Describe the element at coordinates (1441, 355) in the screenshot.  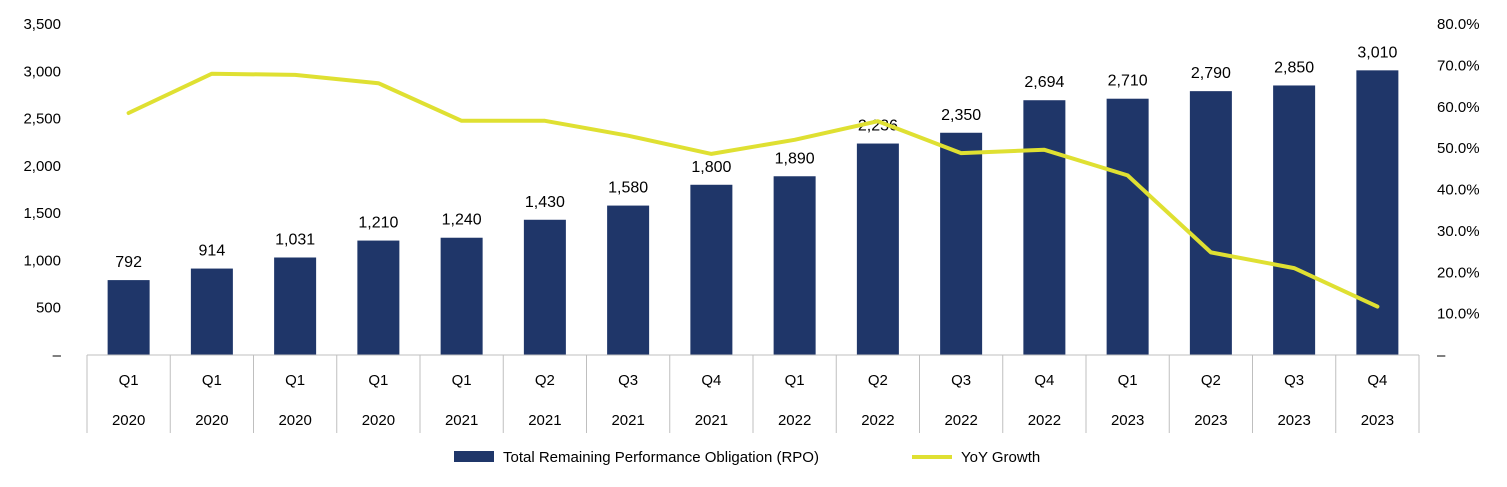
I see `right-axis-tick-label: –` at that location.